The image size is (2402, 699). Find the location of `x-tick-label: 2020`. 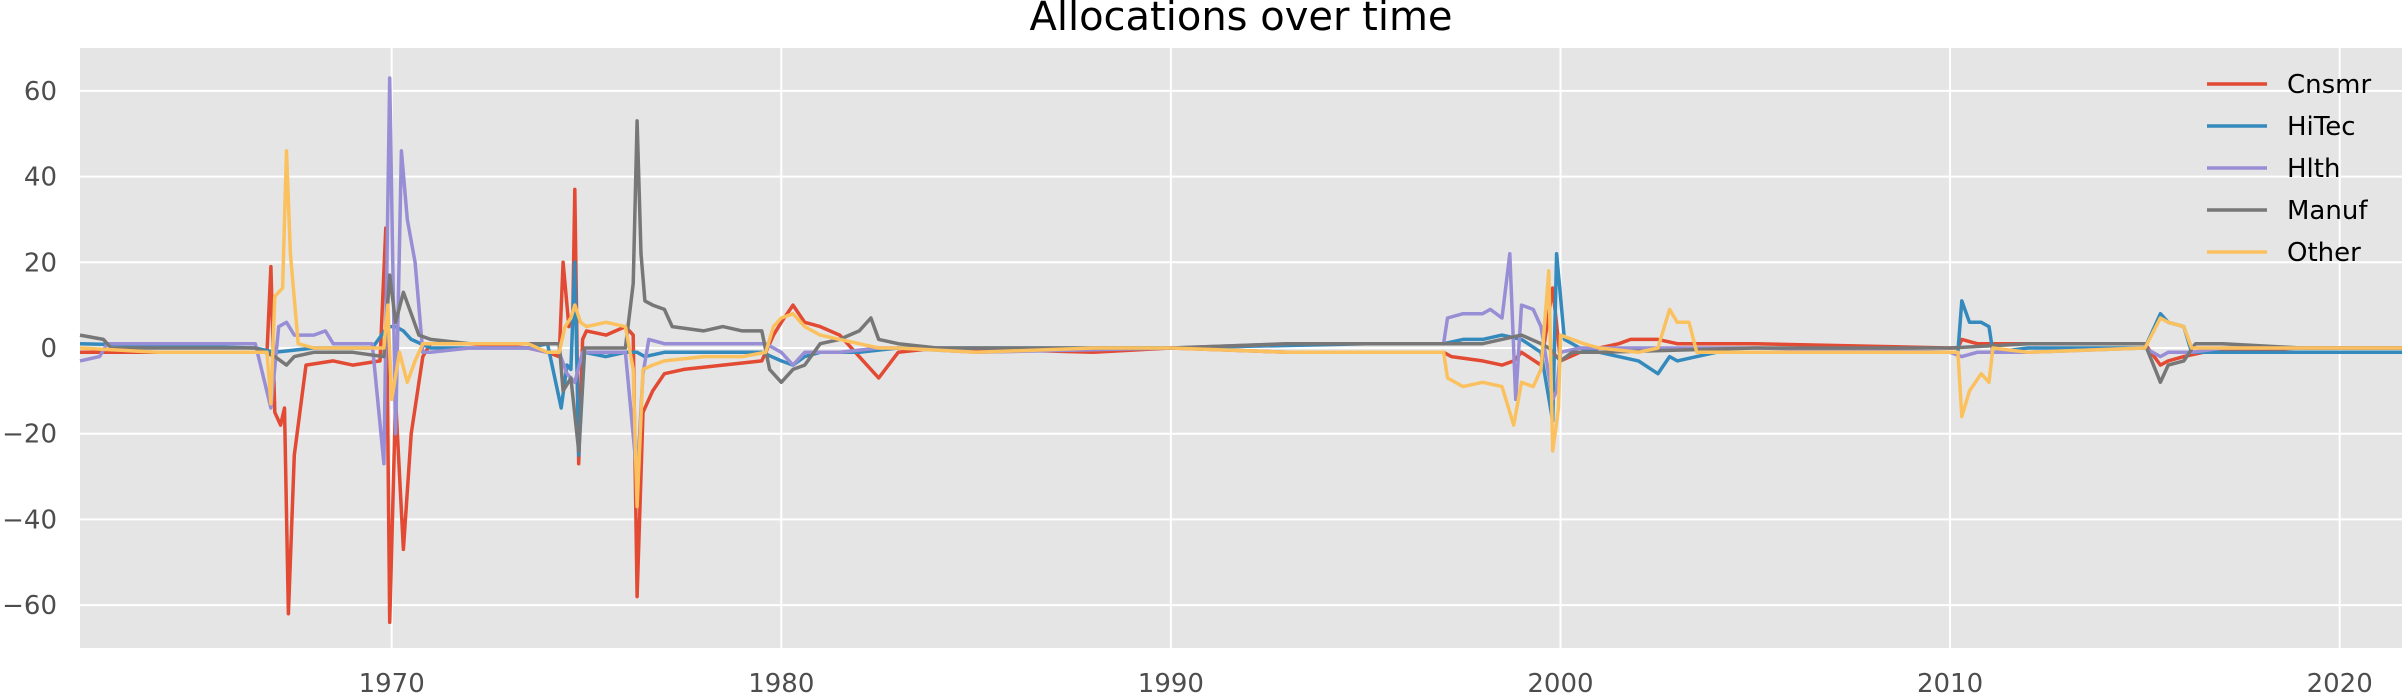

x-tick-label: 2020 is located at coordinates (2340, 684).